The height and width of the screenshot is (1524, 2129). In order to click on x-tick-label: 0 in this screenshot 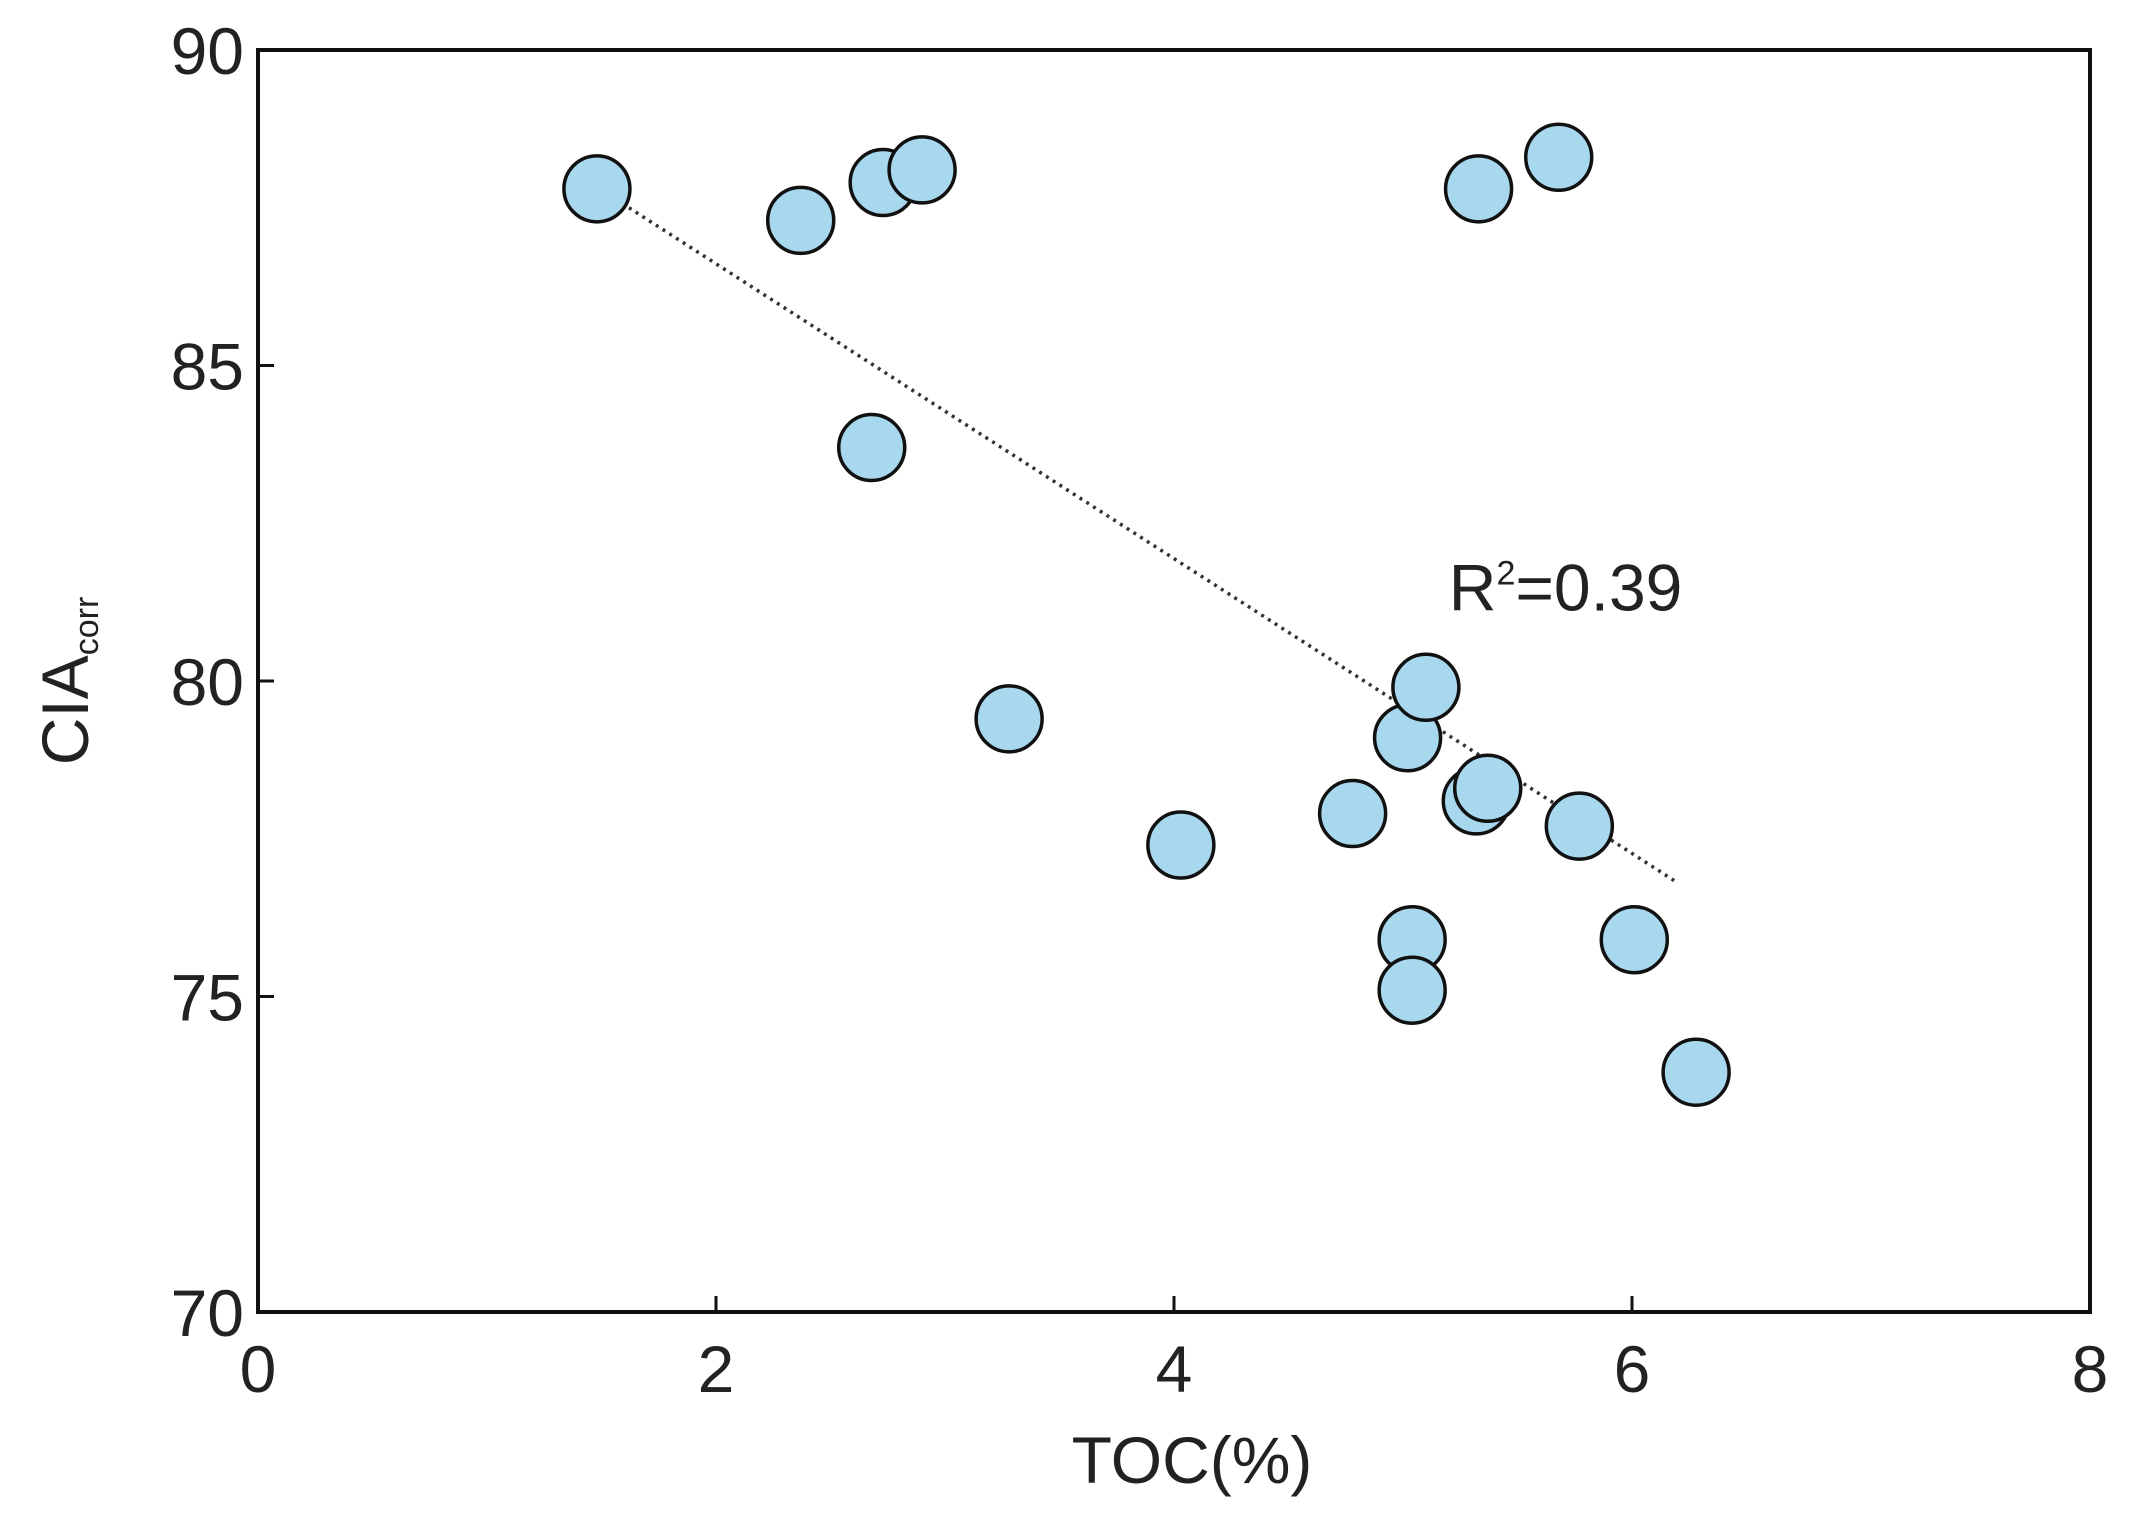, I will do `click(258, 1369)`.